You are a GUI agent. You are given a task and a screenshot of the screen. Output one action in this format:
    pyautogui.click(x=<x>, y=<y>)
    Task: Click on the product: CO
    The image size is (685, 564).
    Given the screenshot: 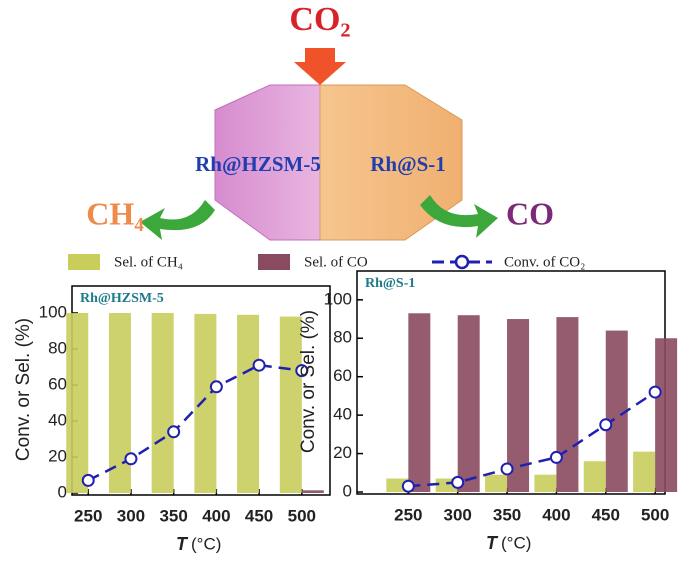 What is the action you would take?
    pyautogui.click(x=530, y=213)
    